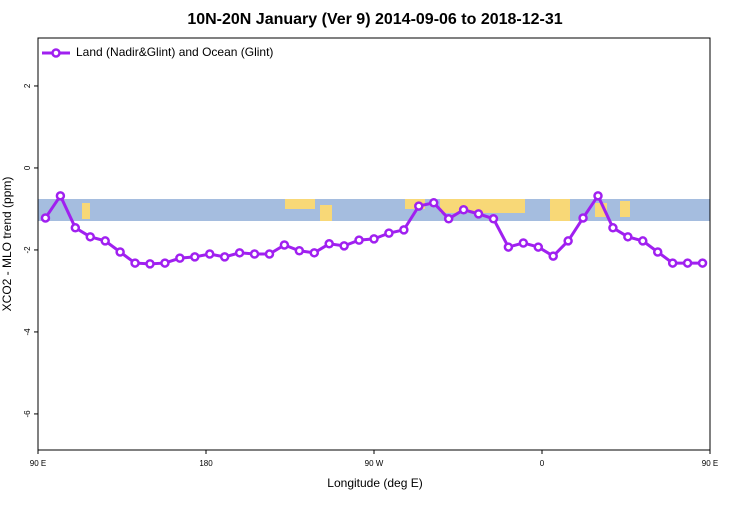 The width and height of the screenshot is (750, 505). I want to click on x-tick-label: 90 W, so click(374, 463).